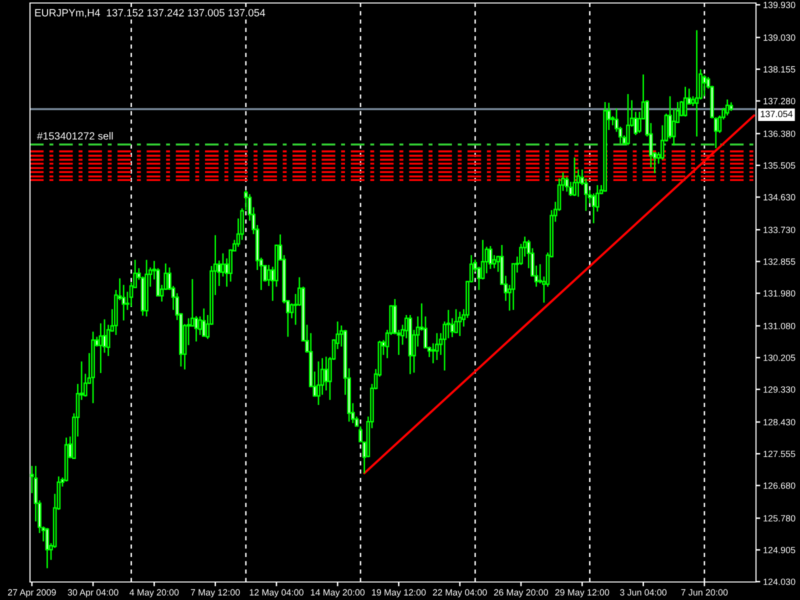 The image size is (800, 600). I want to click on y-tick-label: 134.630, so click(780, 197).